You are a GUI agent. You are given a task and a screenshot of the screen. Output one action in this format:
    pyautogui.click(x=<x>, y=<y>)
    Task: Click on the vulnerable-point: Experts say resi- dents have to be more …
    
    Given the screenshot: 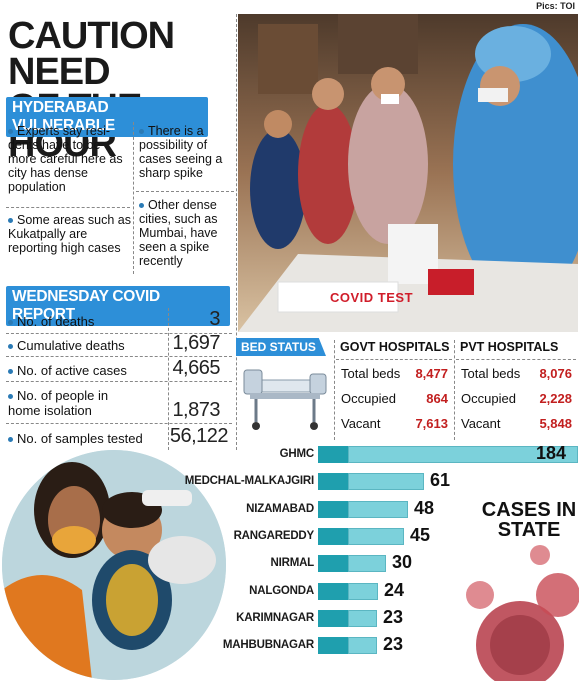 What is the action you would take?
    pyautogui.click(x=70, y=159)
    